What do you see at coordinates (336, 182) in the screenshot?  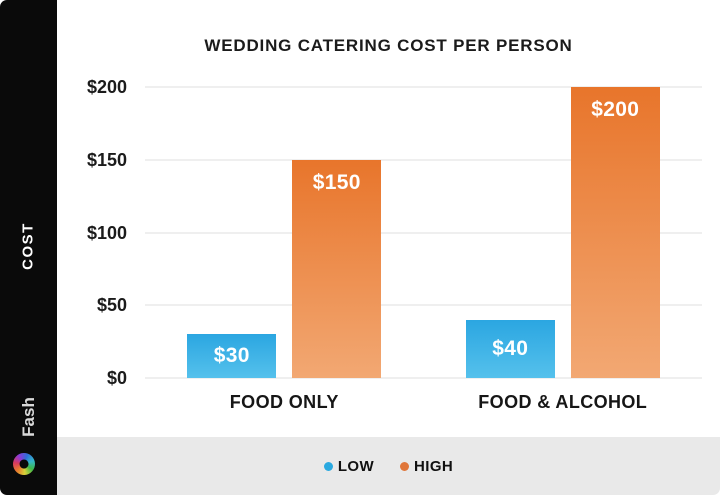 I see `bar-value-label: $150` at bounding box center [336, 182].